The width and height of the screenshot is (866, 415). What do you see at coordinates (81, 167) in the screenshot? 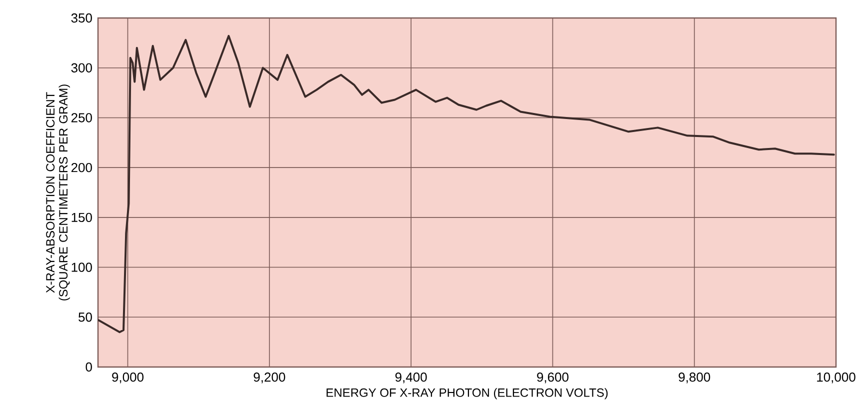
I see `y-tick-label: 200` at bounding box center [81, 167].